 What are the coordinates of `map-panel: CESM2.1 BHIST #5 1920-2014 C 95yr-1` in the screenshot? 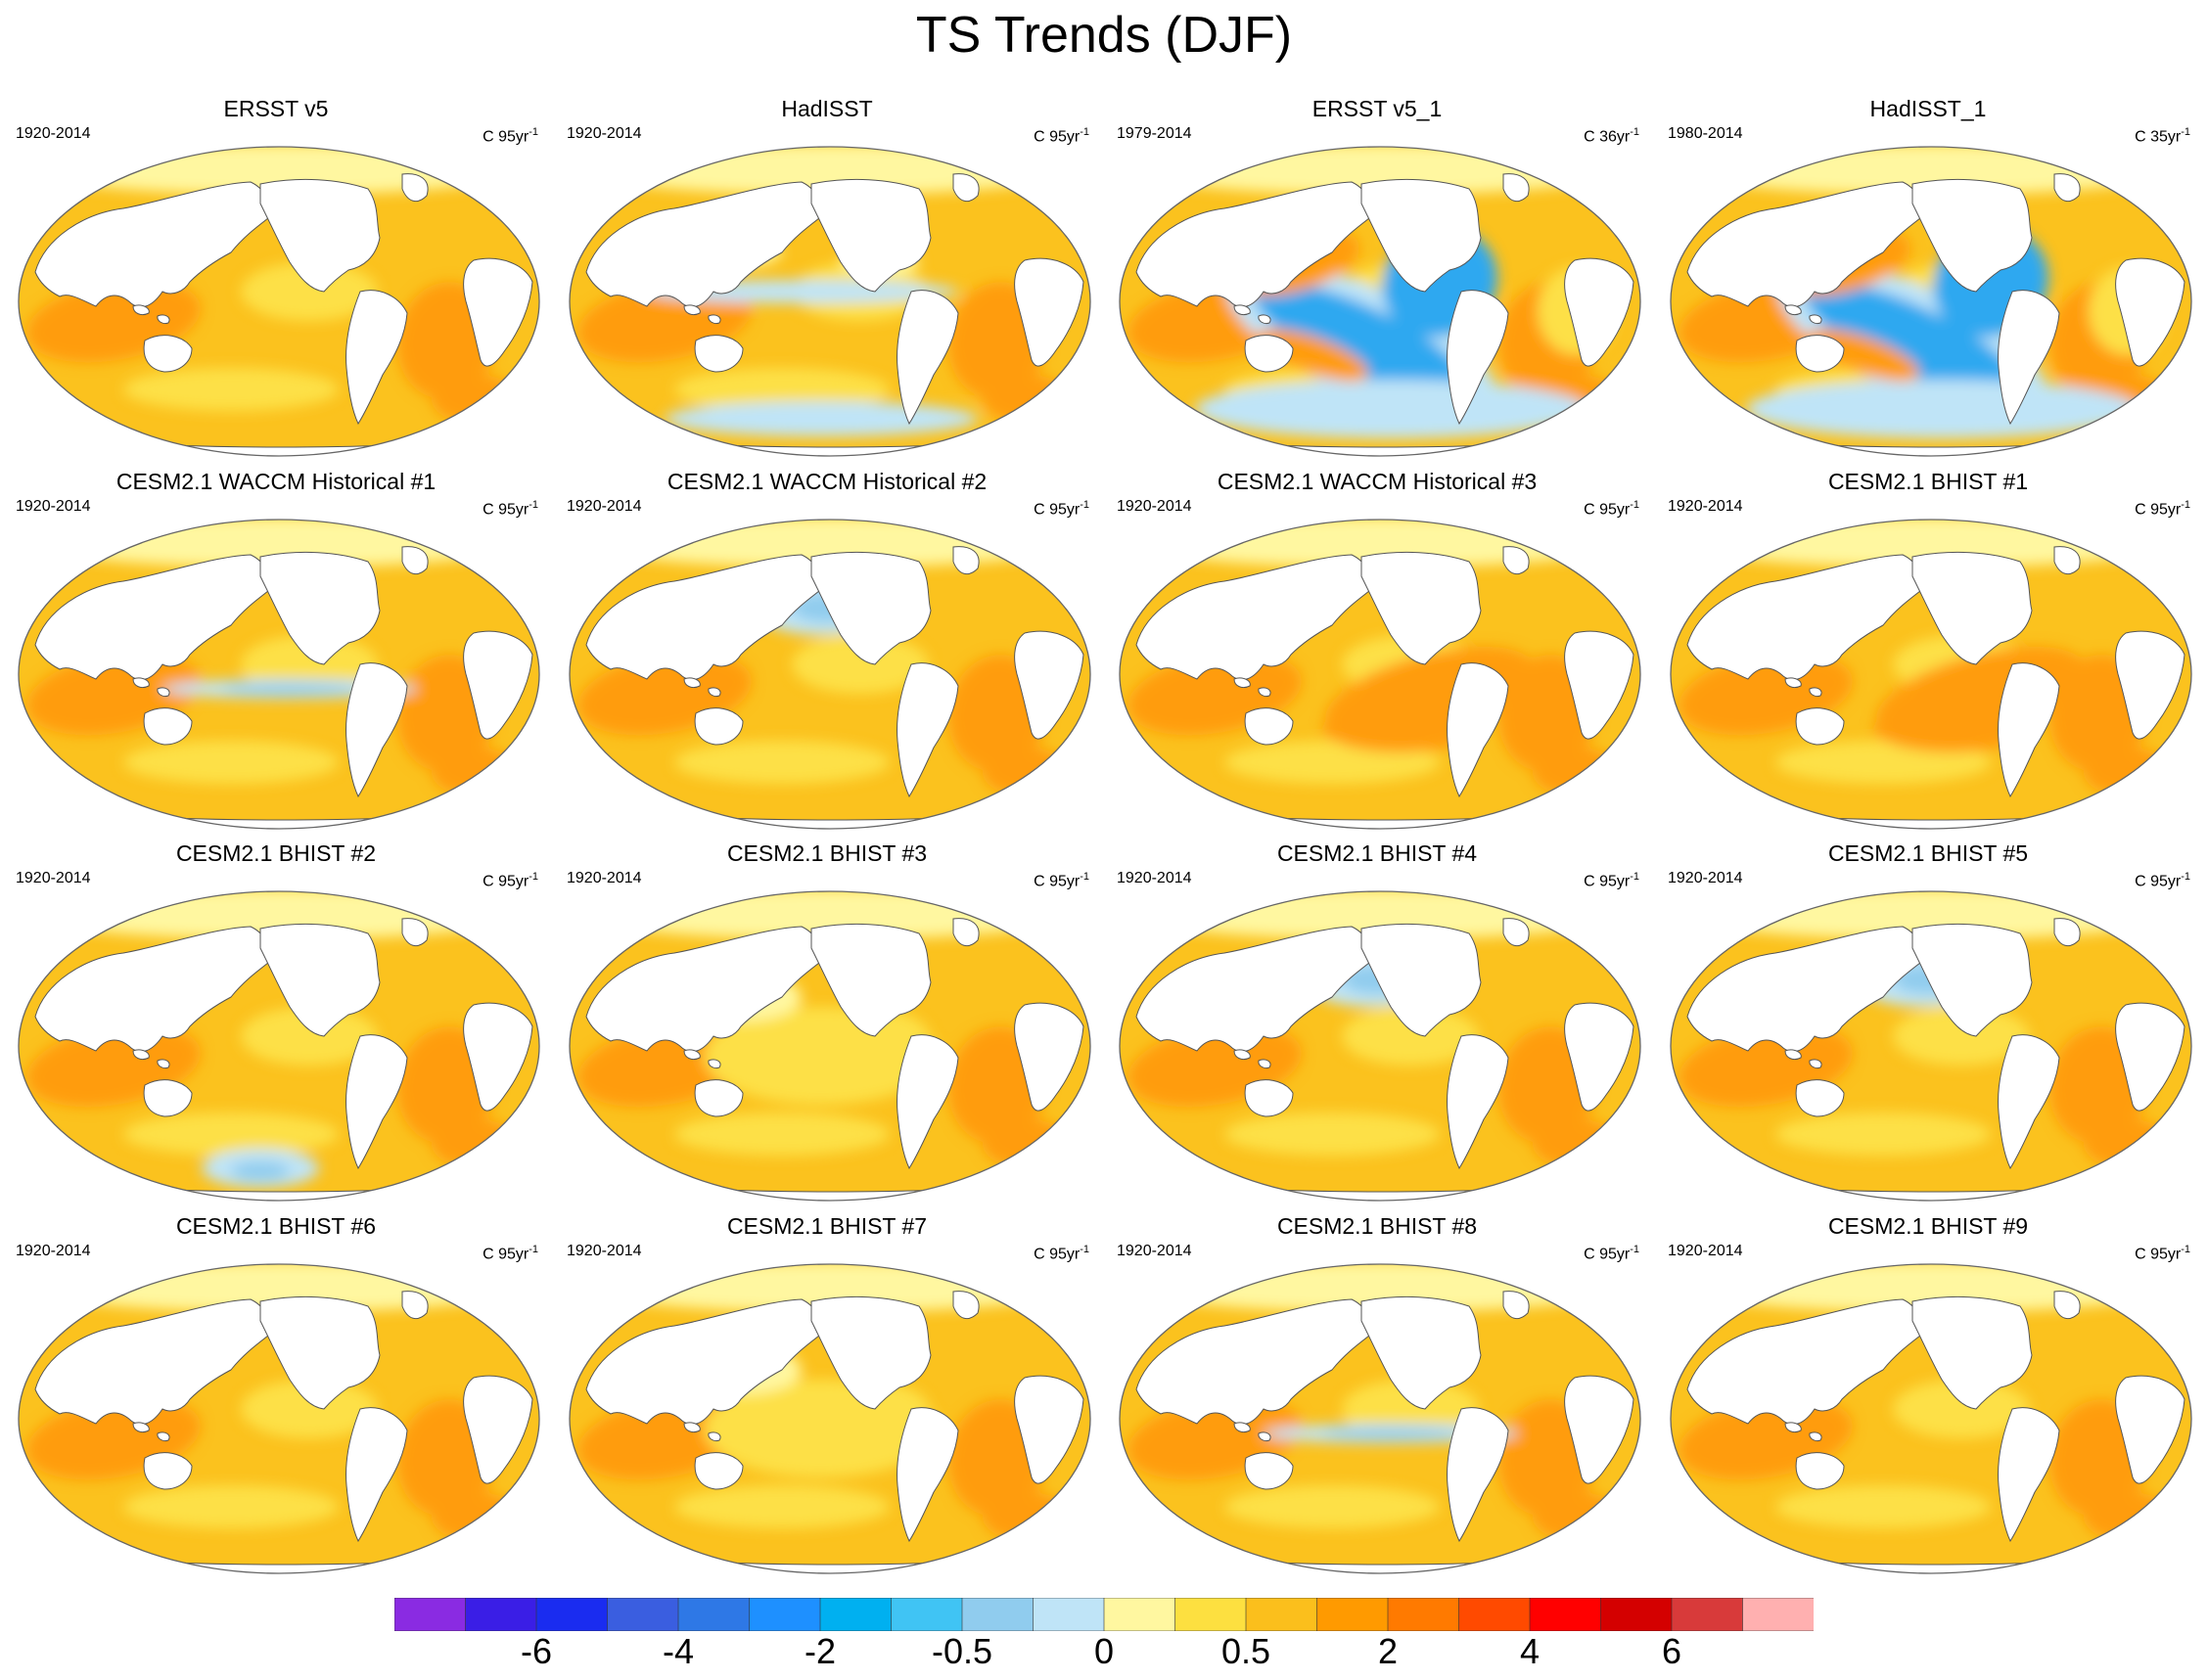 It's located at (1928, 1021).